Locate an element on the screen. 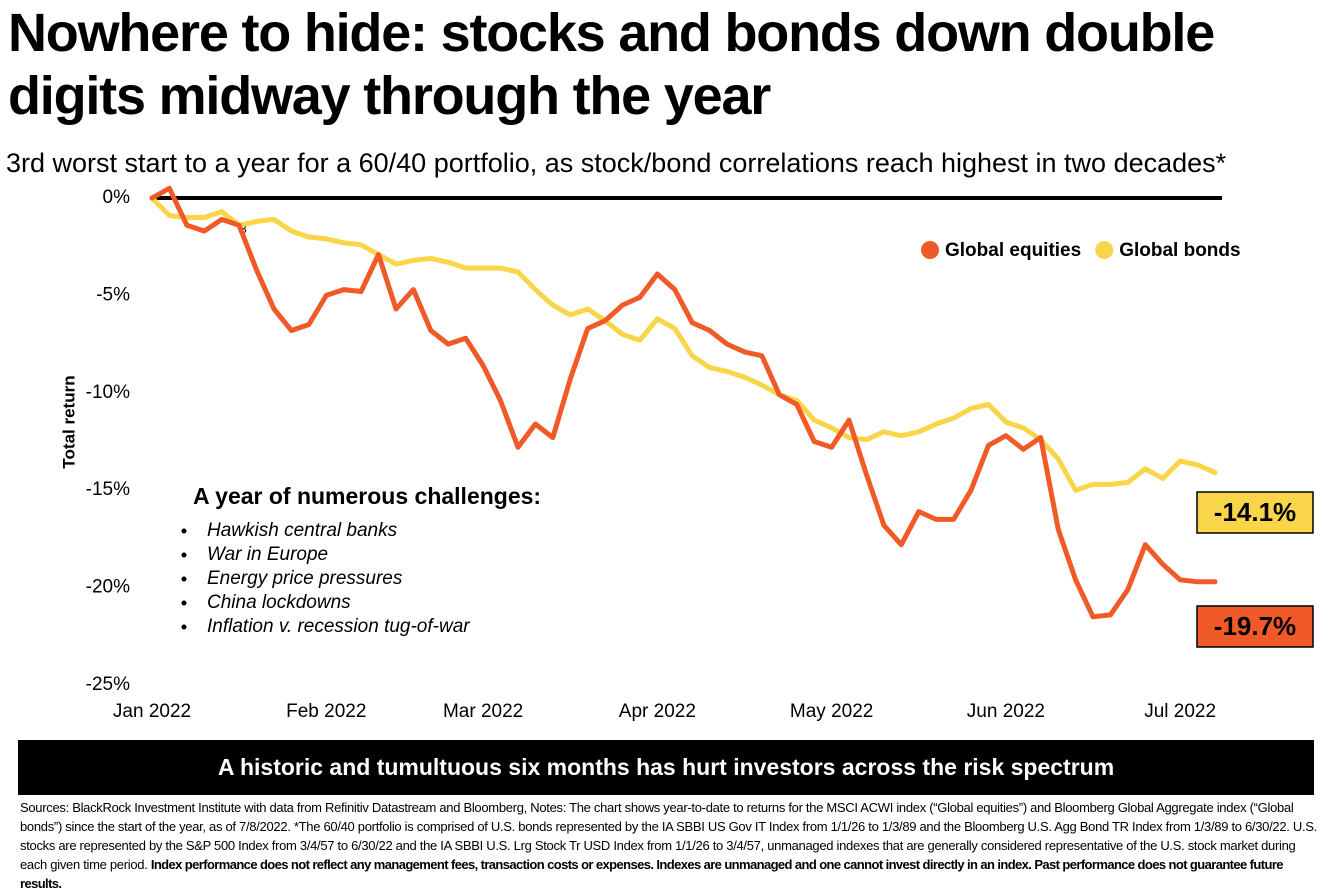 This screenshot has width=1342, height=893. x-tick-label: Jul 2022 is located at coordinates (1180, 711).